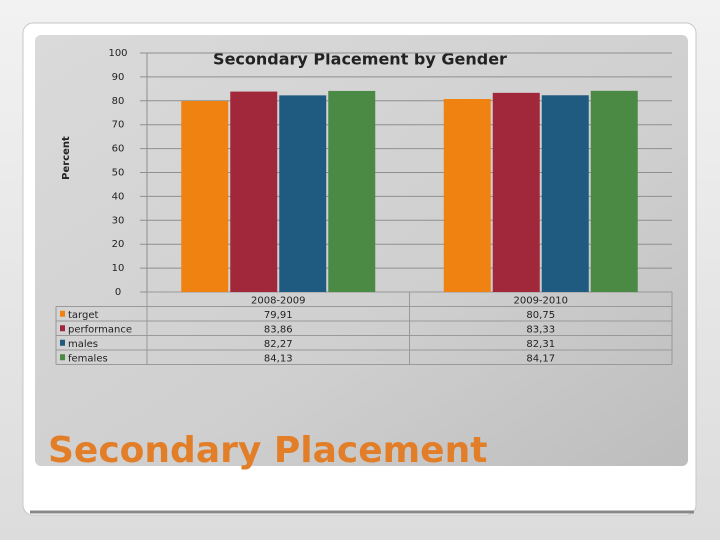  What do you see at coordinates (118, 196) in the screenshot?
I see `y-tick-label: 40` at bounding box center [118, 196].